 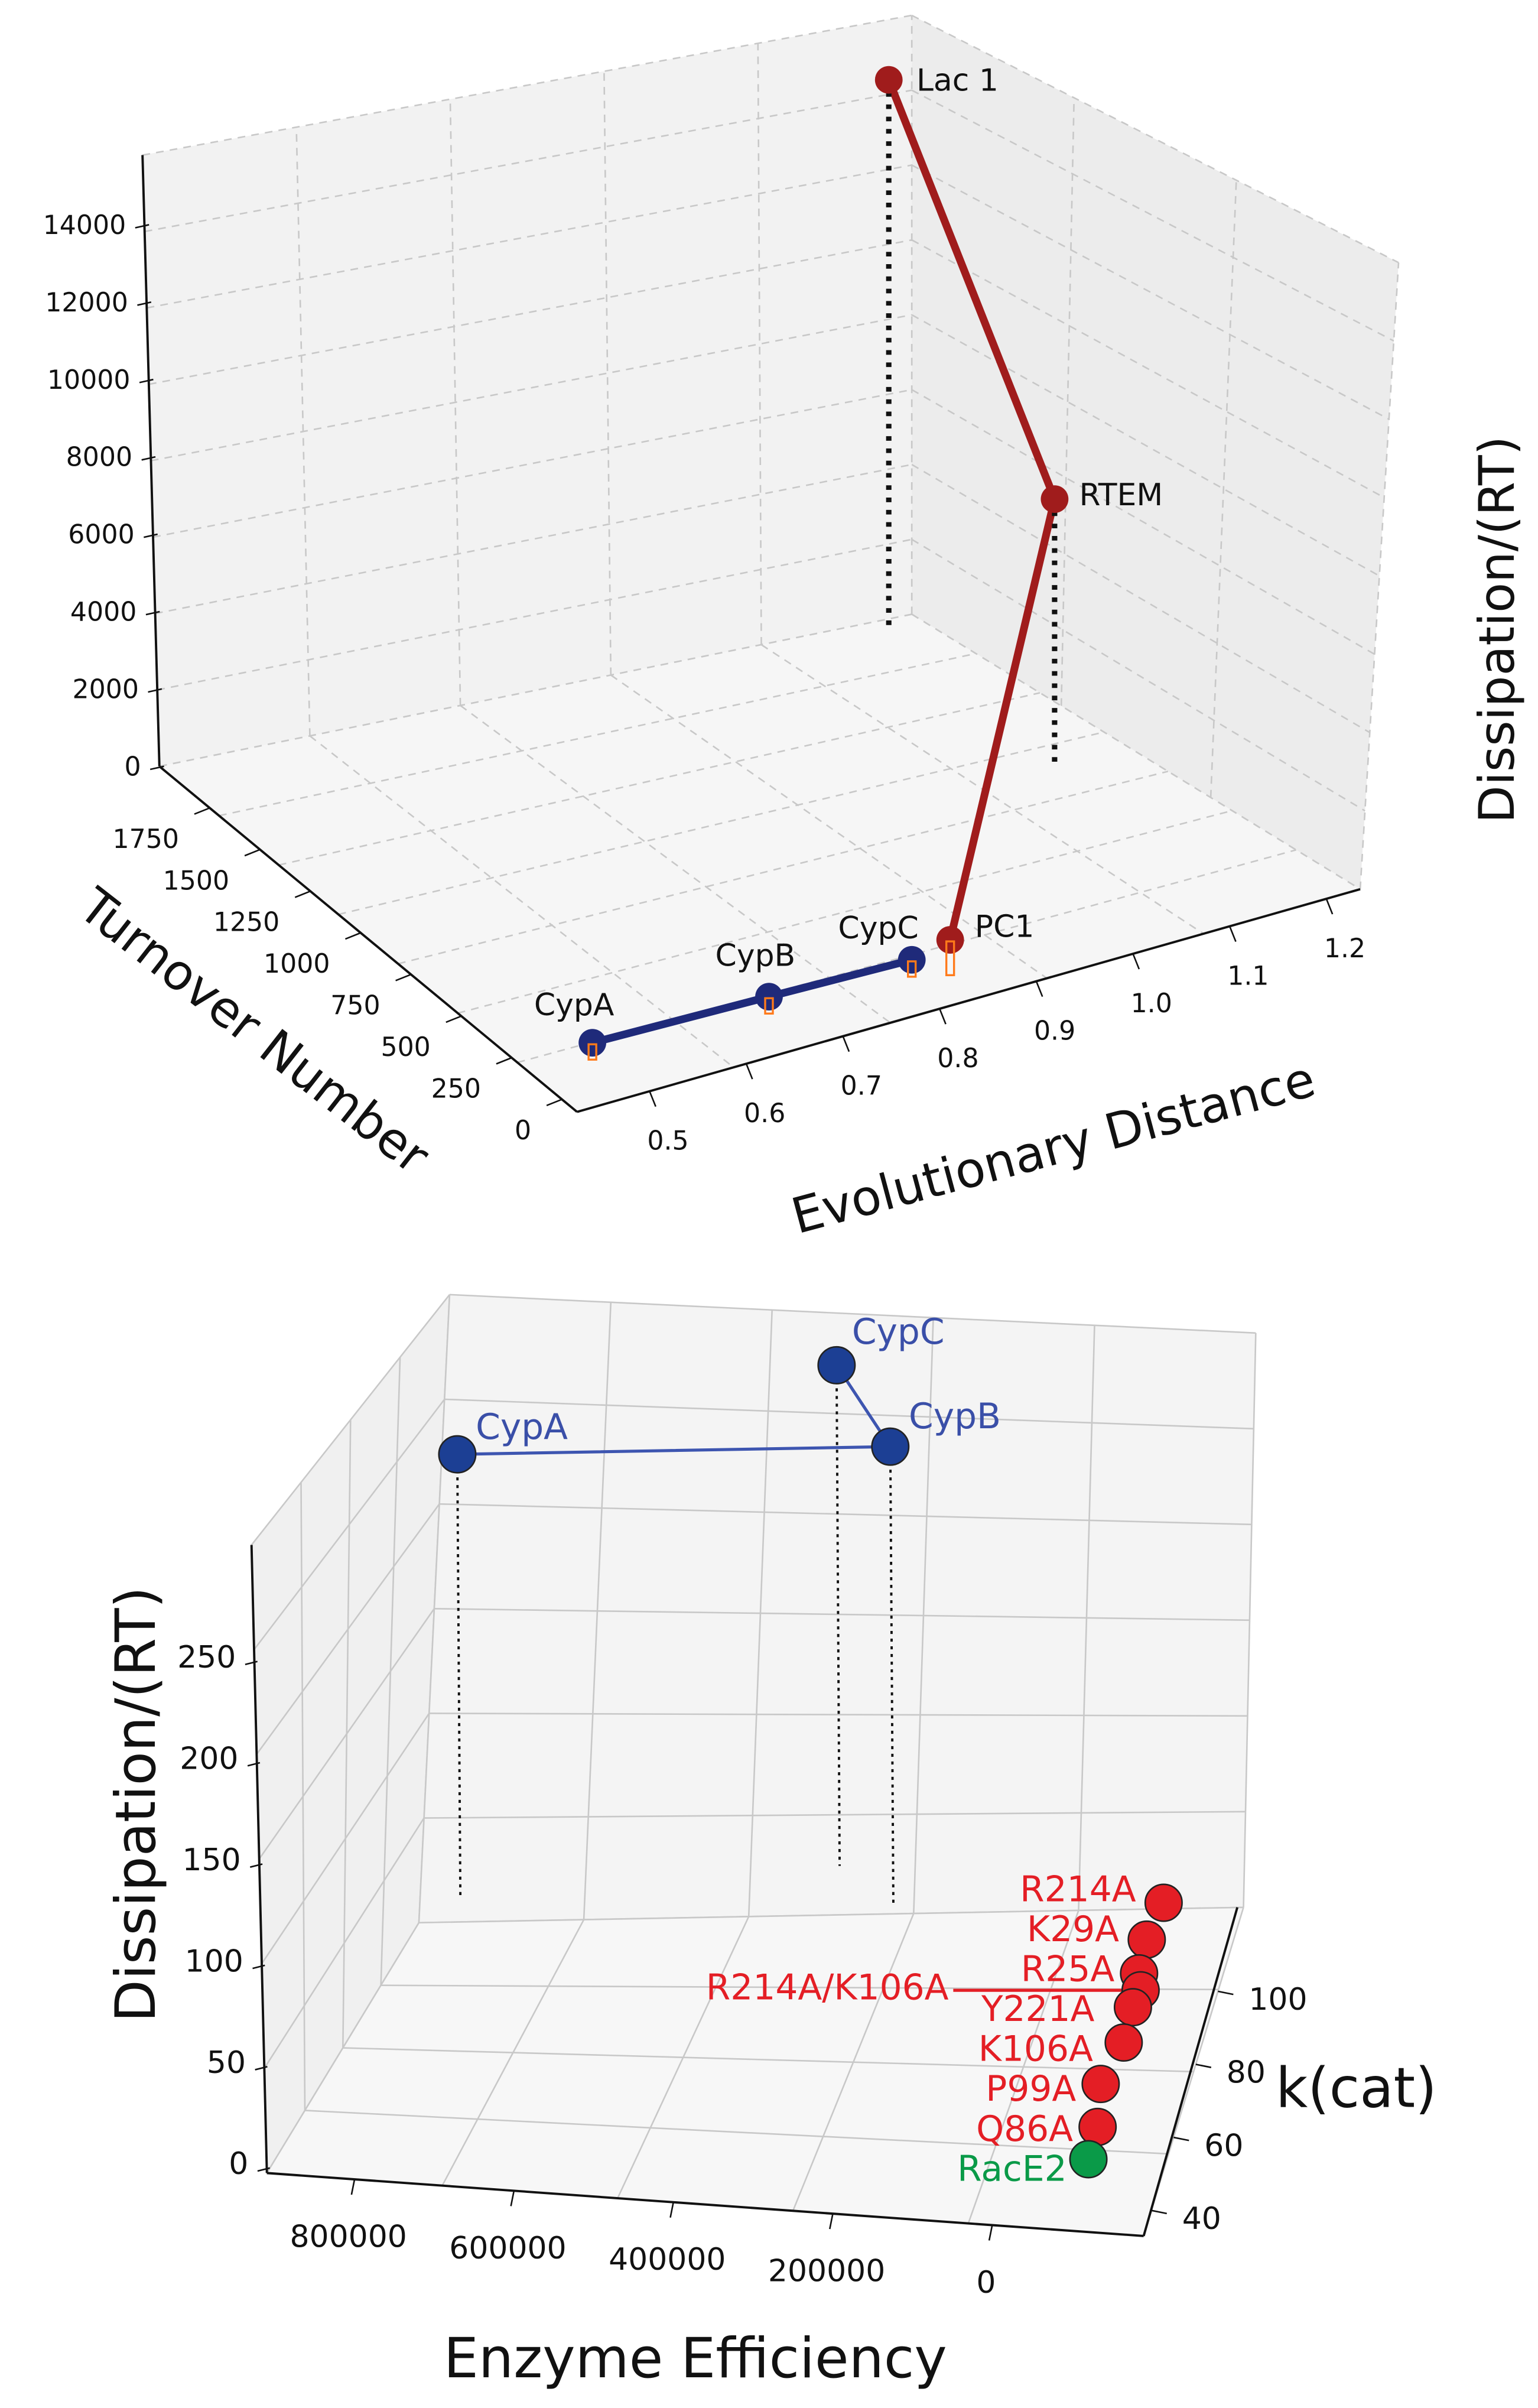 What do you see at coordinates (955, 1416) in the screenshot?
I see `bottom-point-label: CypB` at bounding box center [955, 1416].